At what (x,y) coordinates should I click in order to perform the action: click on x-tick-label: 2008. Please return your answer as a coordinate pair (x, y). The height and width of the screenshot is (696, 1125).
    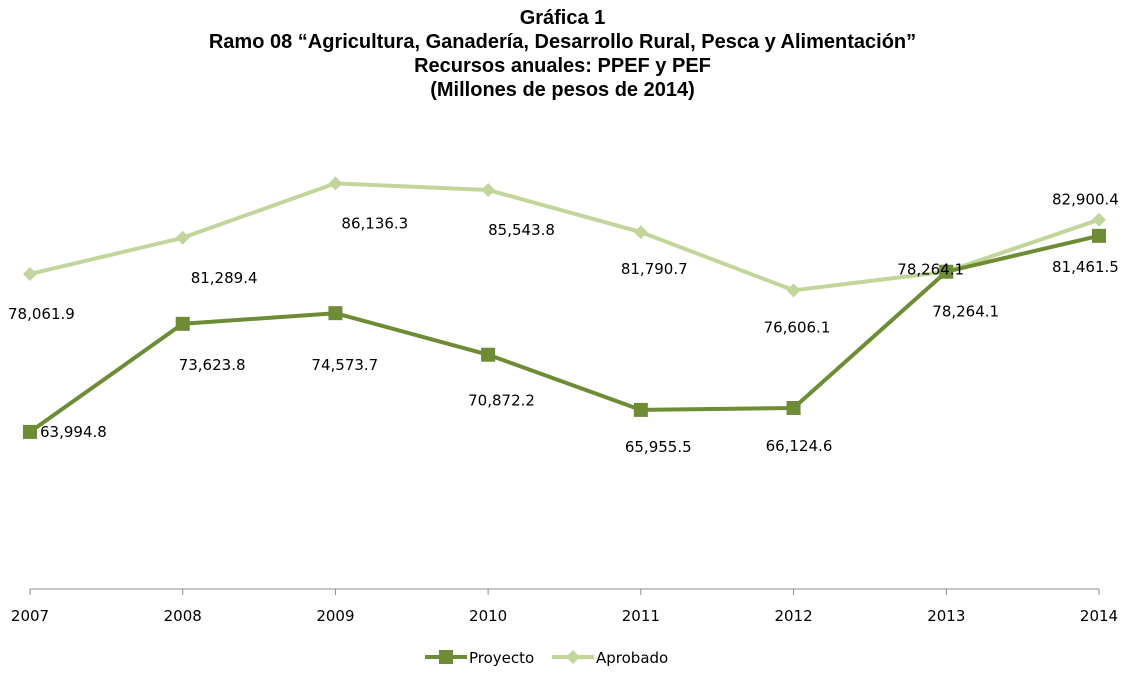
    Looking at the image, I should click on (183, 616).